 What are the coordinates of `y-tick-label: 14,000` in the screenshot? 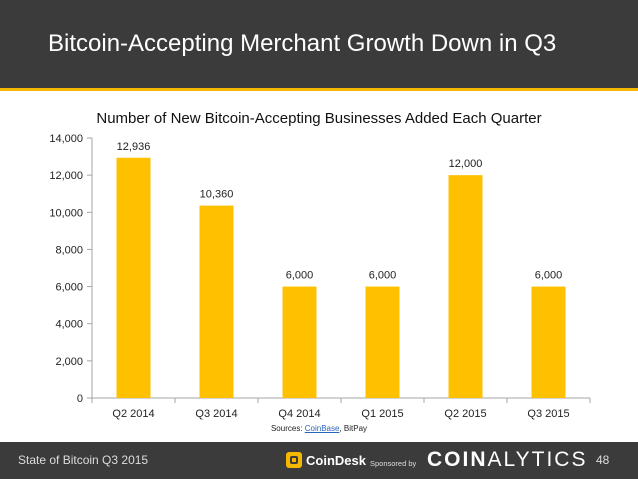 It's located at (66, 139).